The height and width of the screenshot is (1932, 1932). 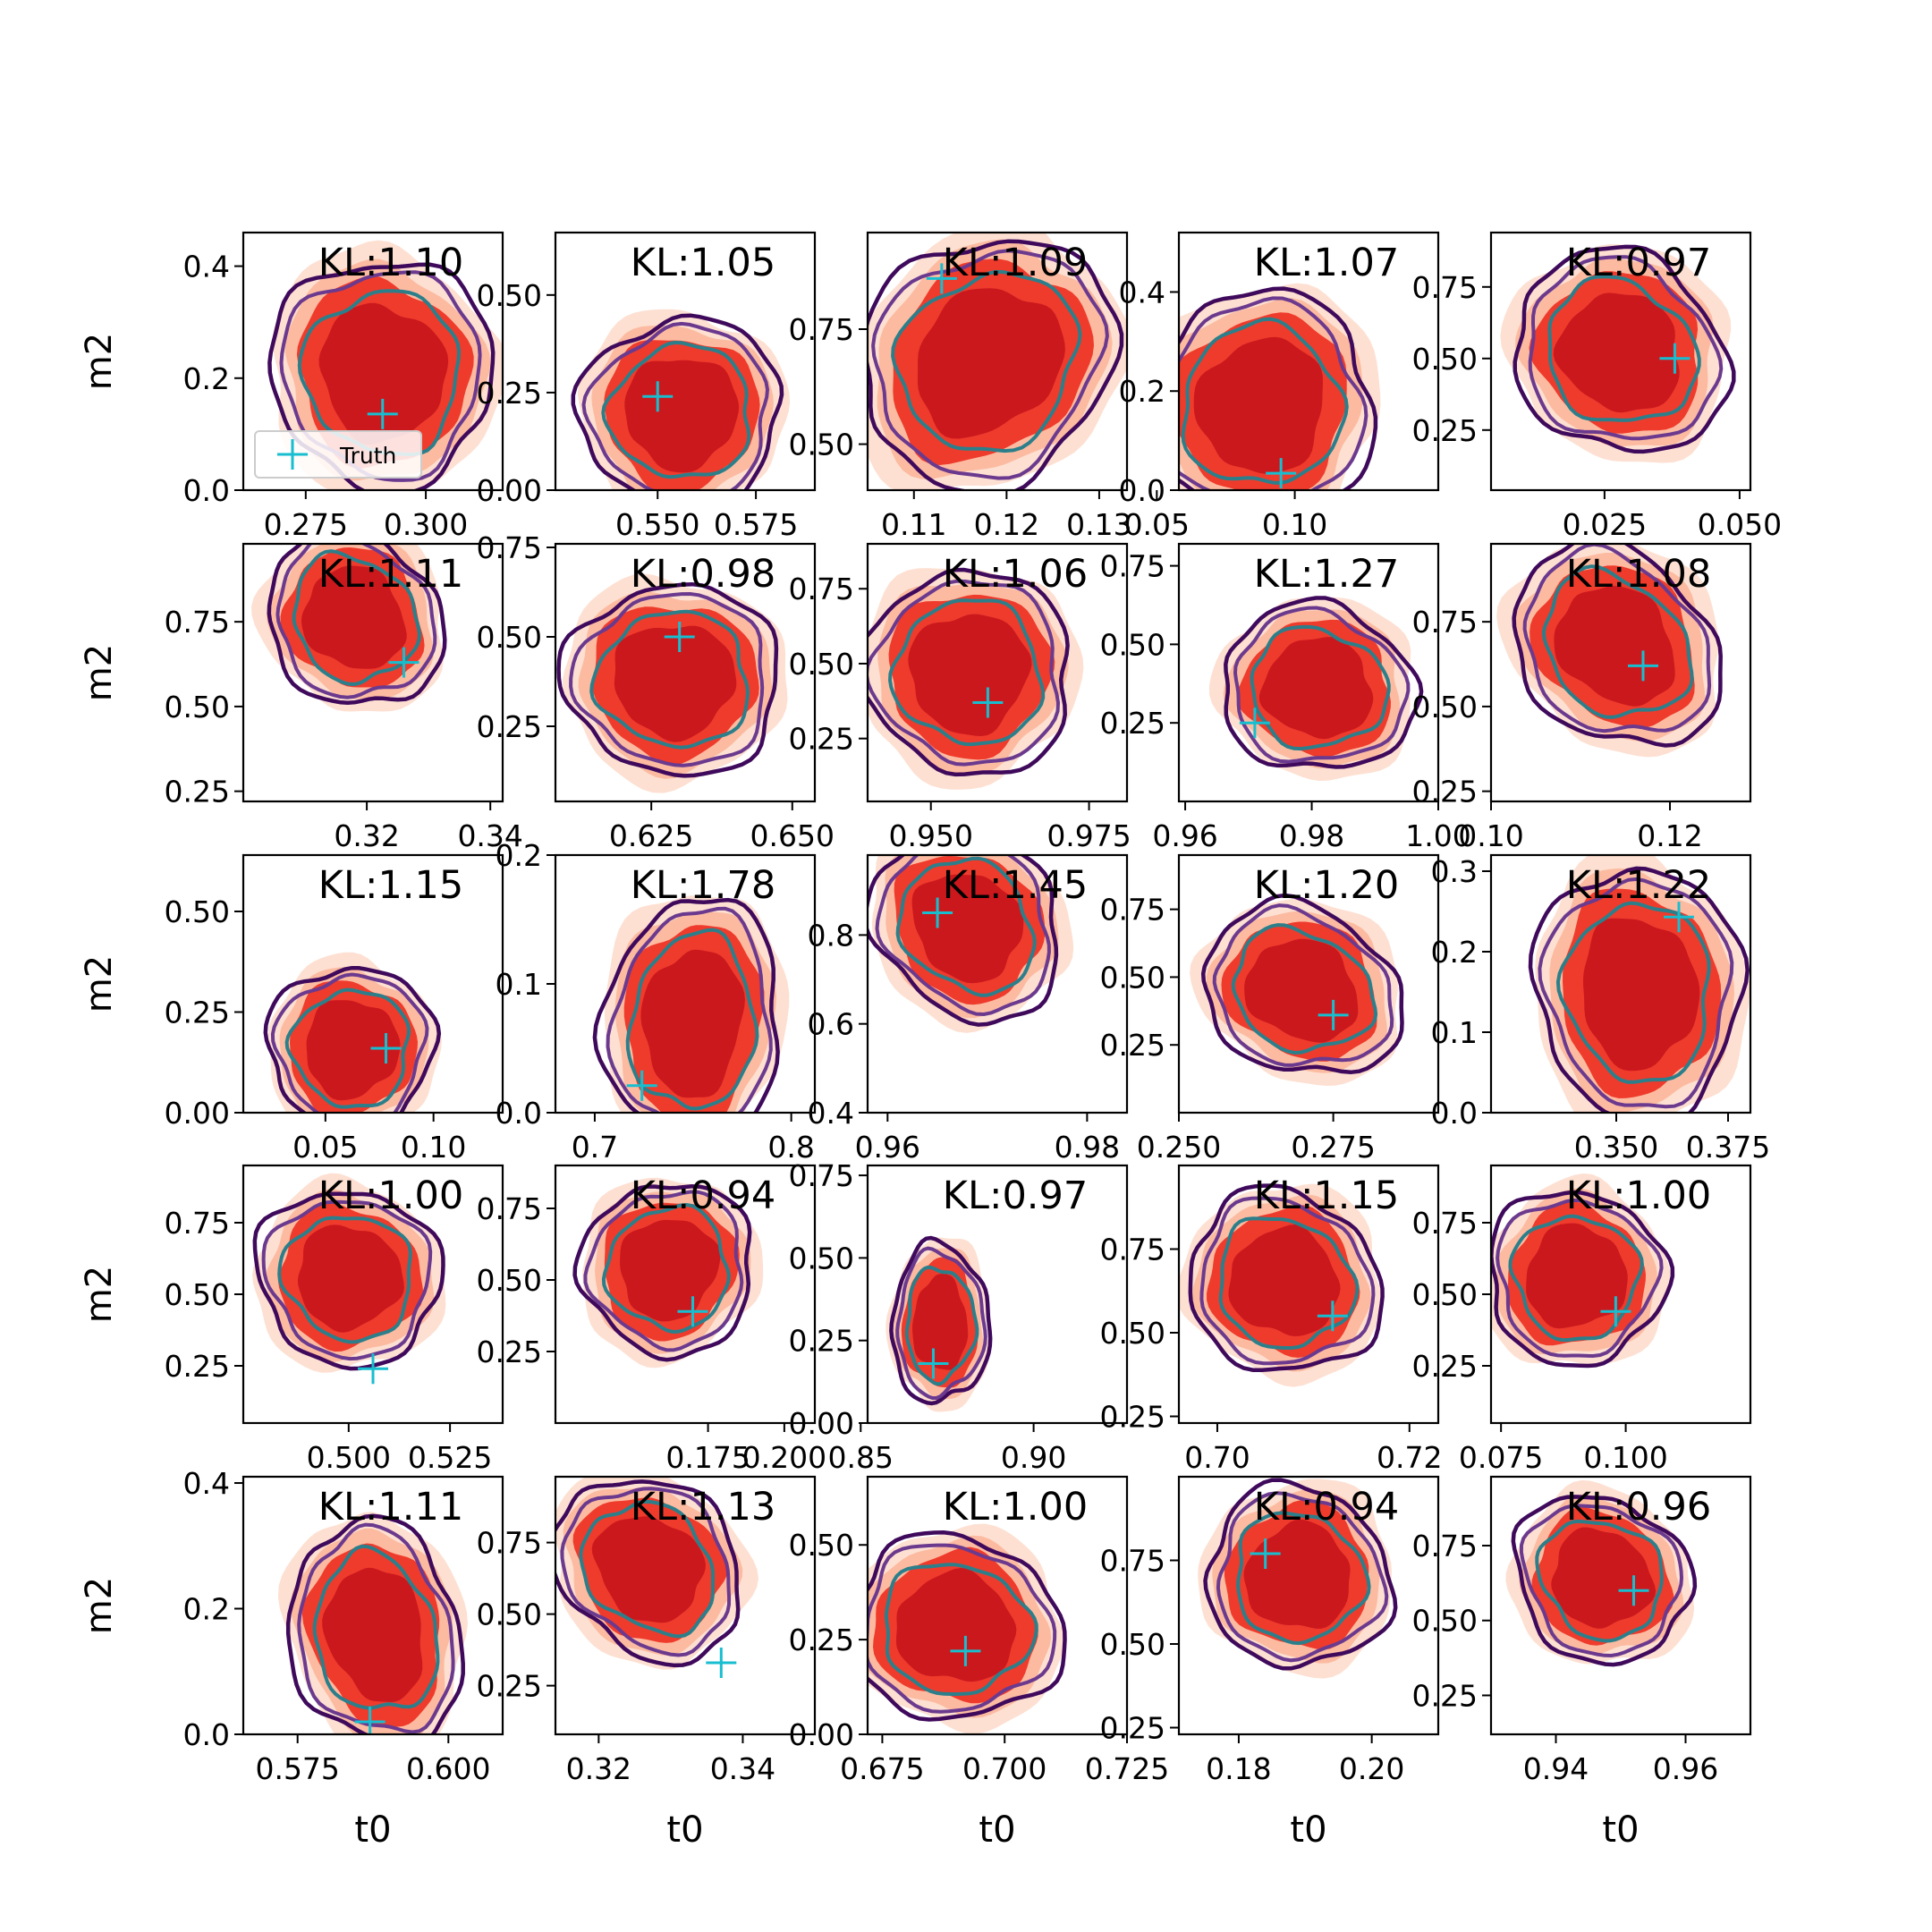 What do you see at coordinates (325, 1147) in the screenshot?
I see `x-tick-label: 0.05` at bounding box center [325, 1147].